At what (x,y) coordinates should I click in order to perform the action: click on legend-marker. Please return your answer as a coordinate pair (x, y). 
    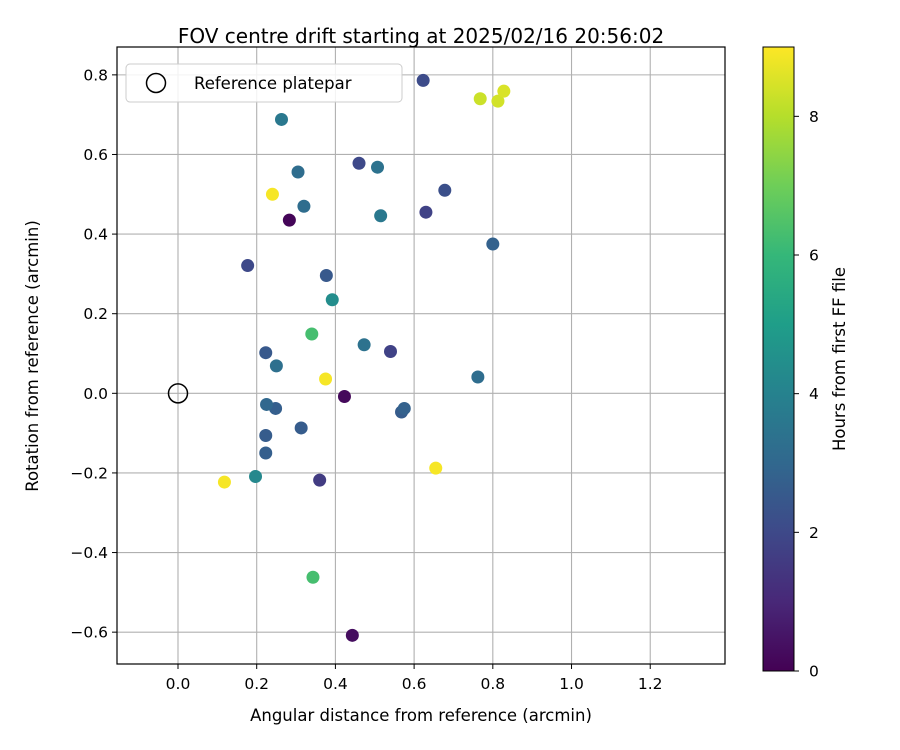
    Looking at the image, I should click on (156, 83).